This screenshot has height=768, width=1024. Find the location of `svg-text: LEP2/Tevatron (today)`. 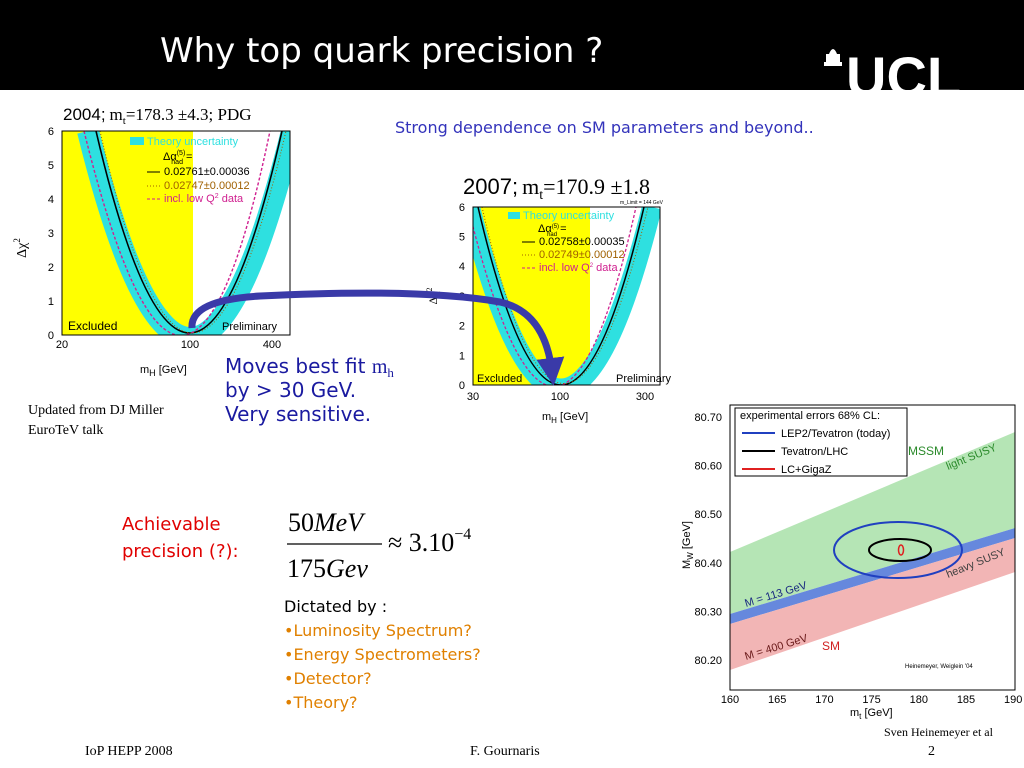

svg-text: LEP2/Tevatron (today) is located at coordinates (835, 434).